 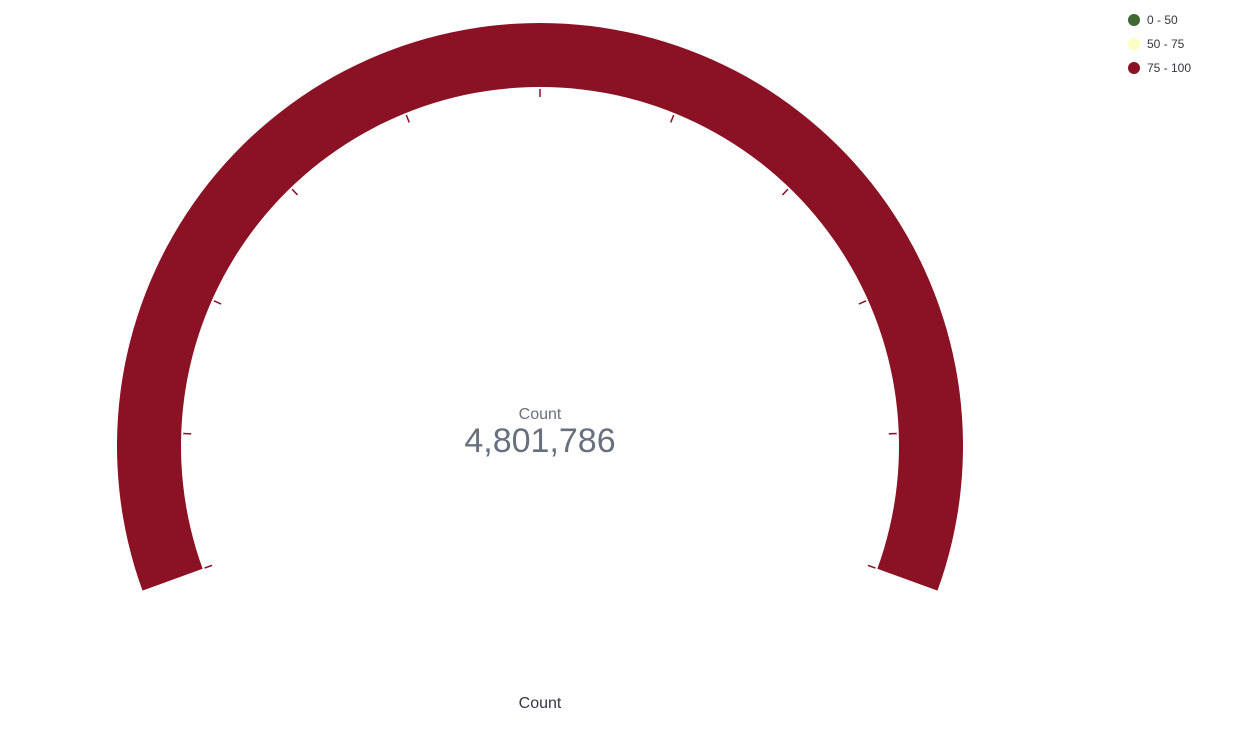 I want to click on legend-item-50-75: 50 - 75, so click(x=1159, y=44).